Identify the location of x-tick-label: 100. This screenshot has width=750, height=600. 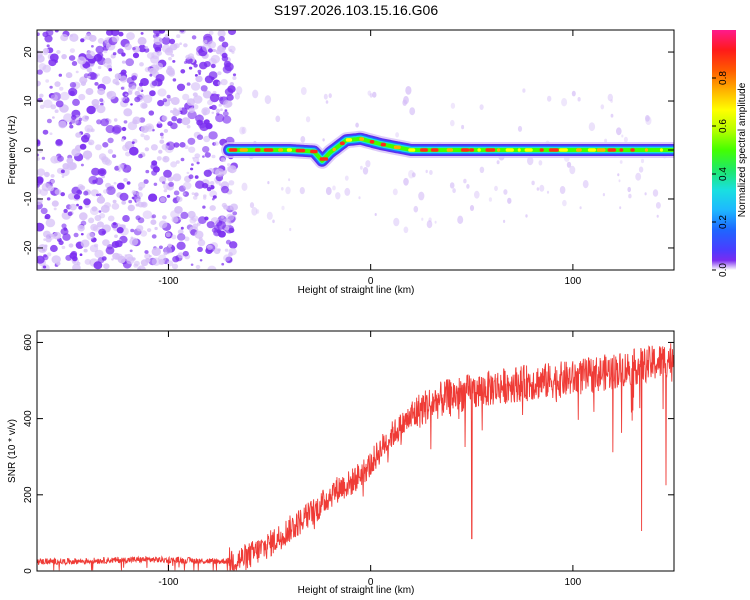
(573, 582).